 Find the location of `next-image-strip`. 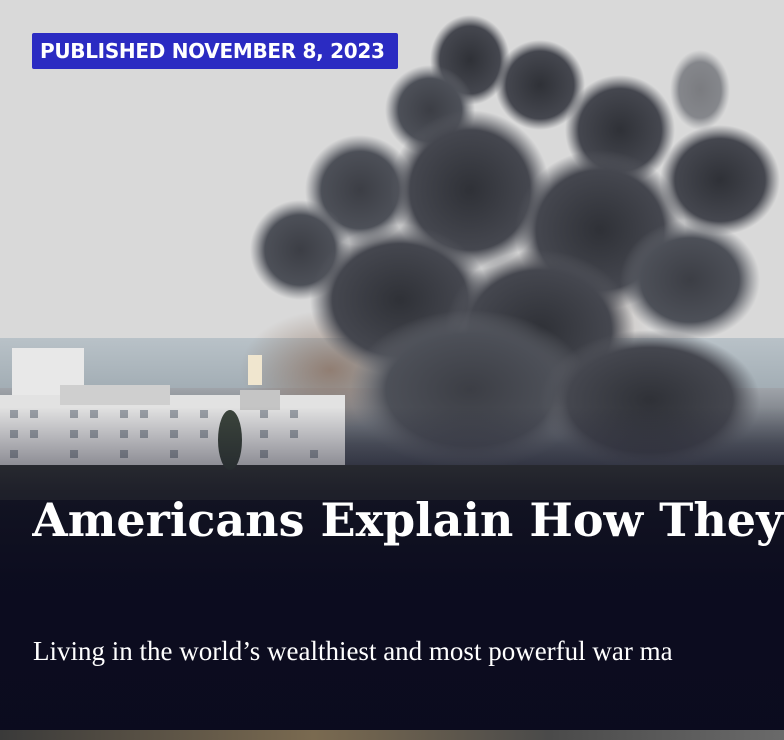

next-image-strip is located at coordinates (392, 735).